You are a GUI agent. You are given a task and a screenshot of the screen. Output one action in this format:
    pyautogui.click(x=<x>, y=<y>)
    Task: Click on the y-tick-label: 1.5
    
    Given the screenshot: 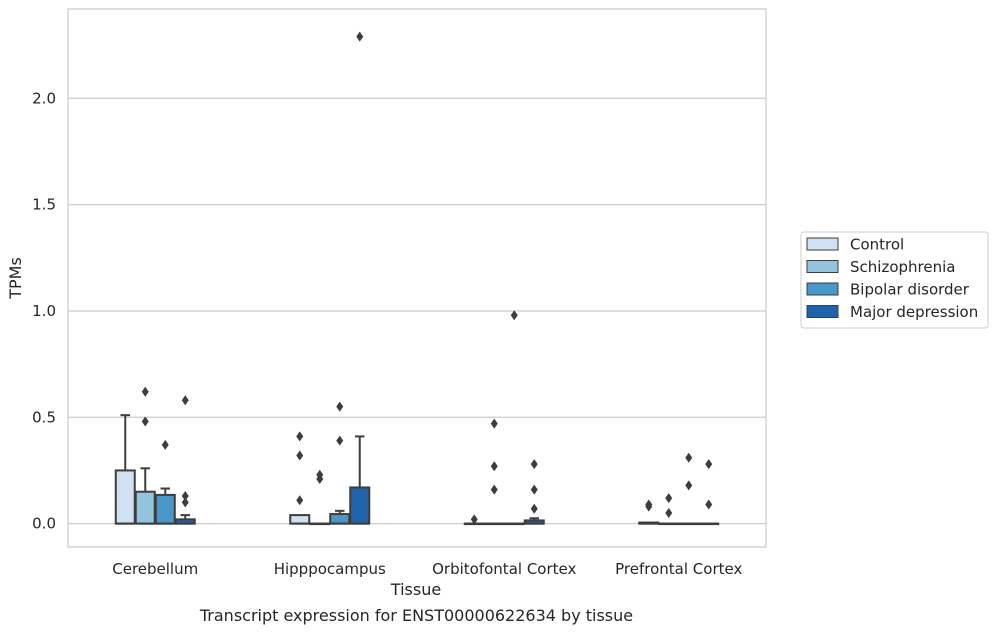 What is the action you would take?
    pyautogui.click(x=44, y=205)
    